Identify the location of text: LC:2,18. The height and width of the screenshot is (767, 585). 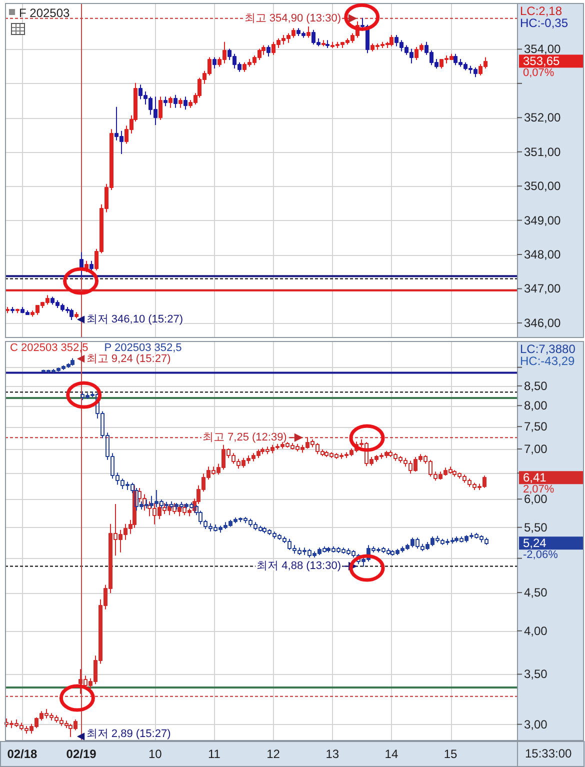
(541, 11).